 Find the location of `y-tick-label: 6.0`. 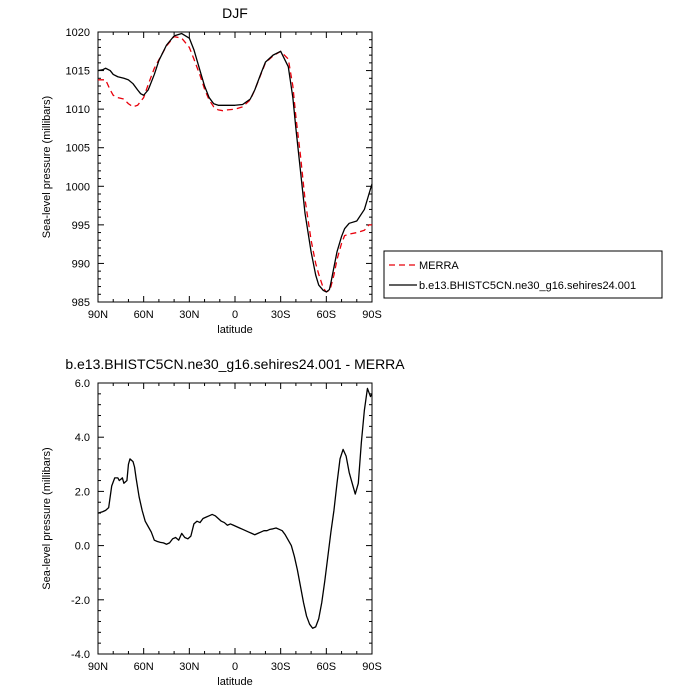

y-tick-label: 6.0 is located at coordinates (82, 384).